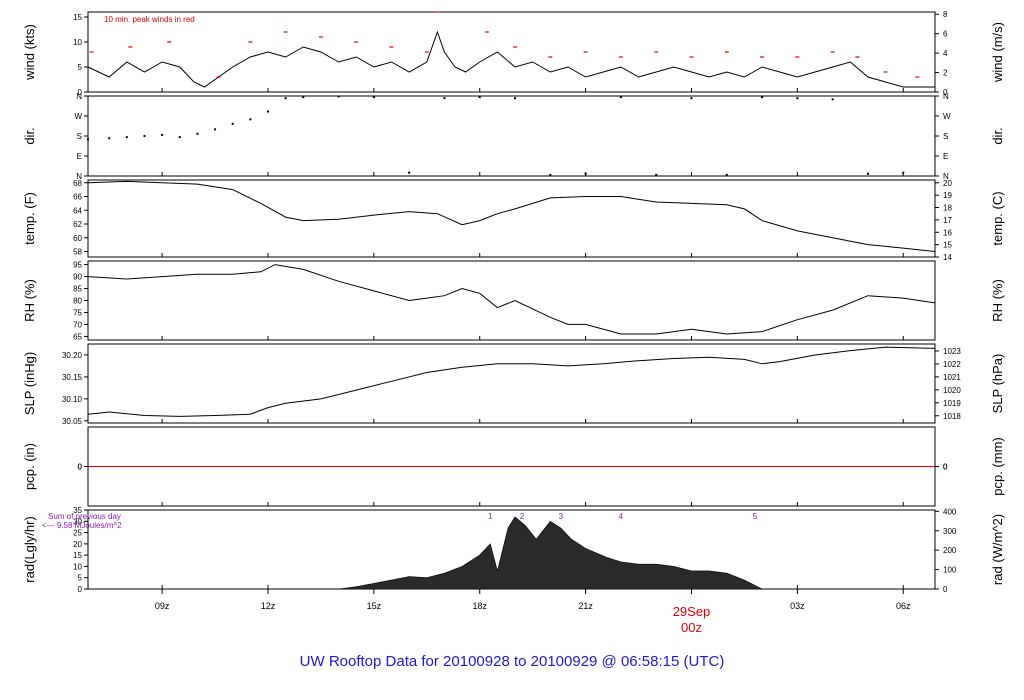  I want to click on y-tick-label-right: 400, so click(950, 511).